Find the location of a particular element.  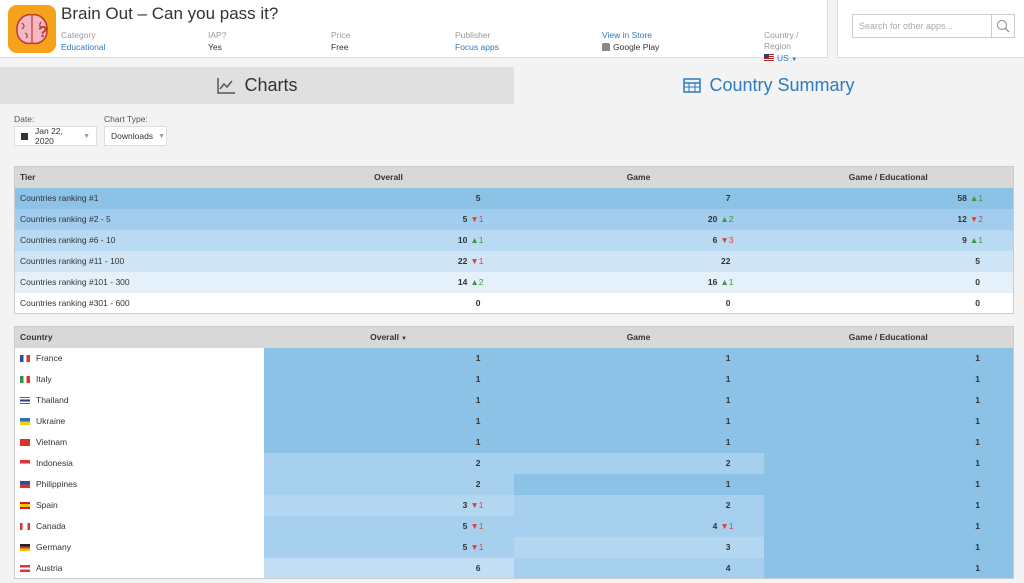

line-chart-icon is located at coordinates (226, 85).